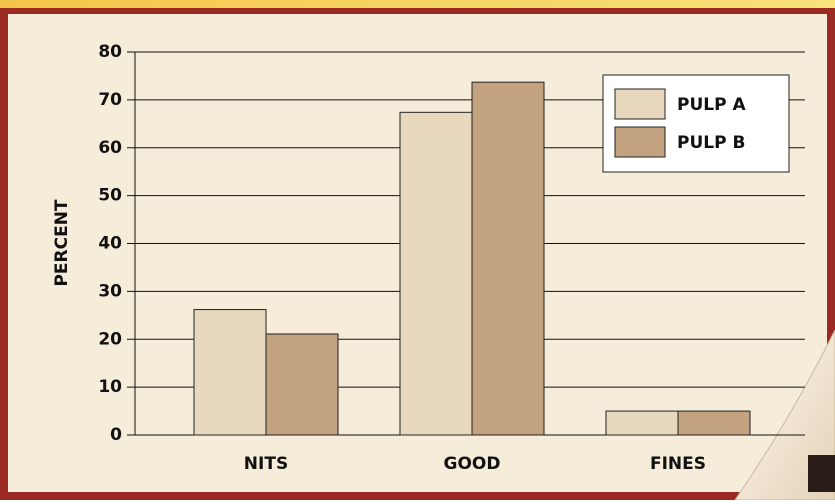  Describe the element at coordinates (110, 339) in the screenshot. I see `y-tick-label: 20` at that location.